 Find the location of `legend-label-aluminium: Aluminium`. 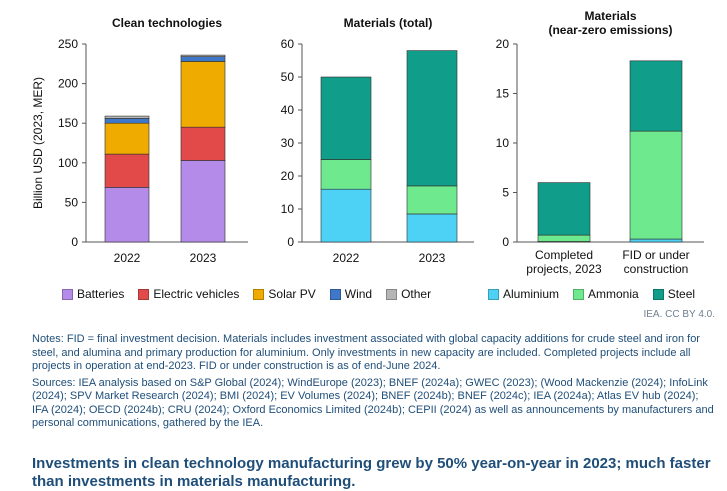

legend-label-aluminium: Aluminium is located at coordinates (531, 294).